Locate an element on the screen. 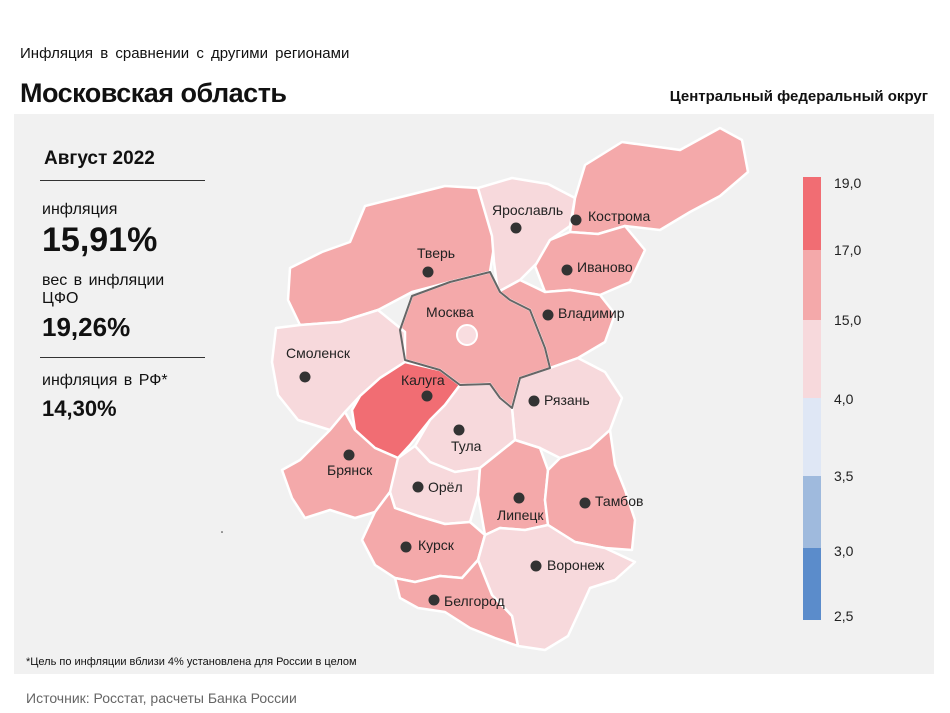 The image size is (950, 713). city-label-moskva: Москва is located at coordinates (450, 312).